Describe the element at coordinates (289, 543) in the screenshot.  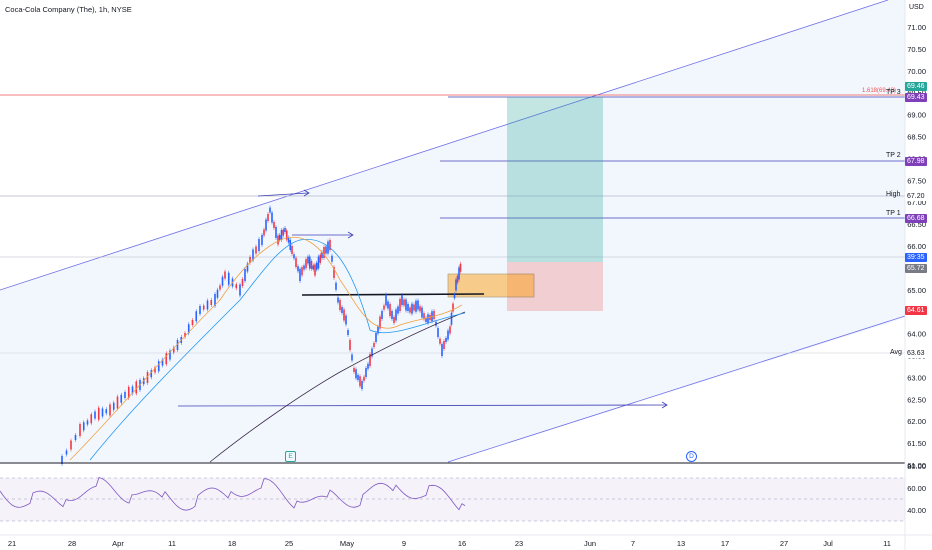
I see `time-tick-label: 25` at that location.